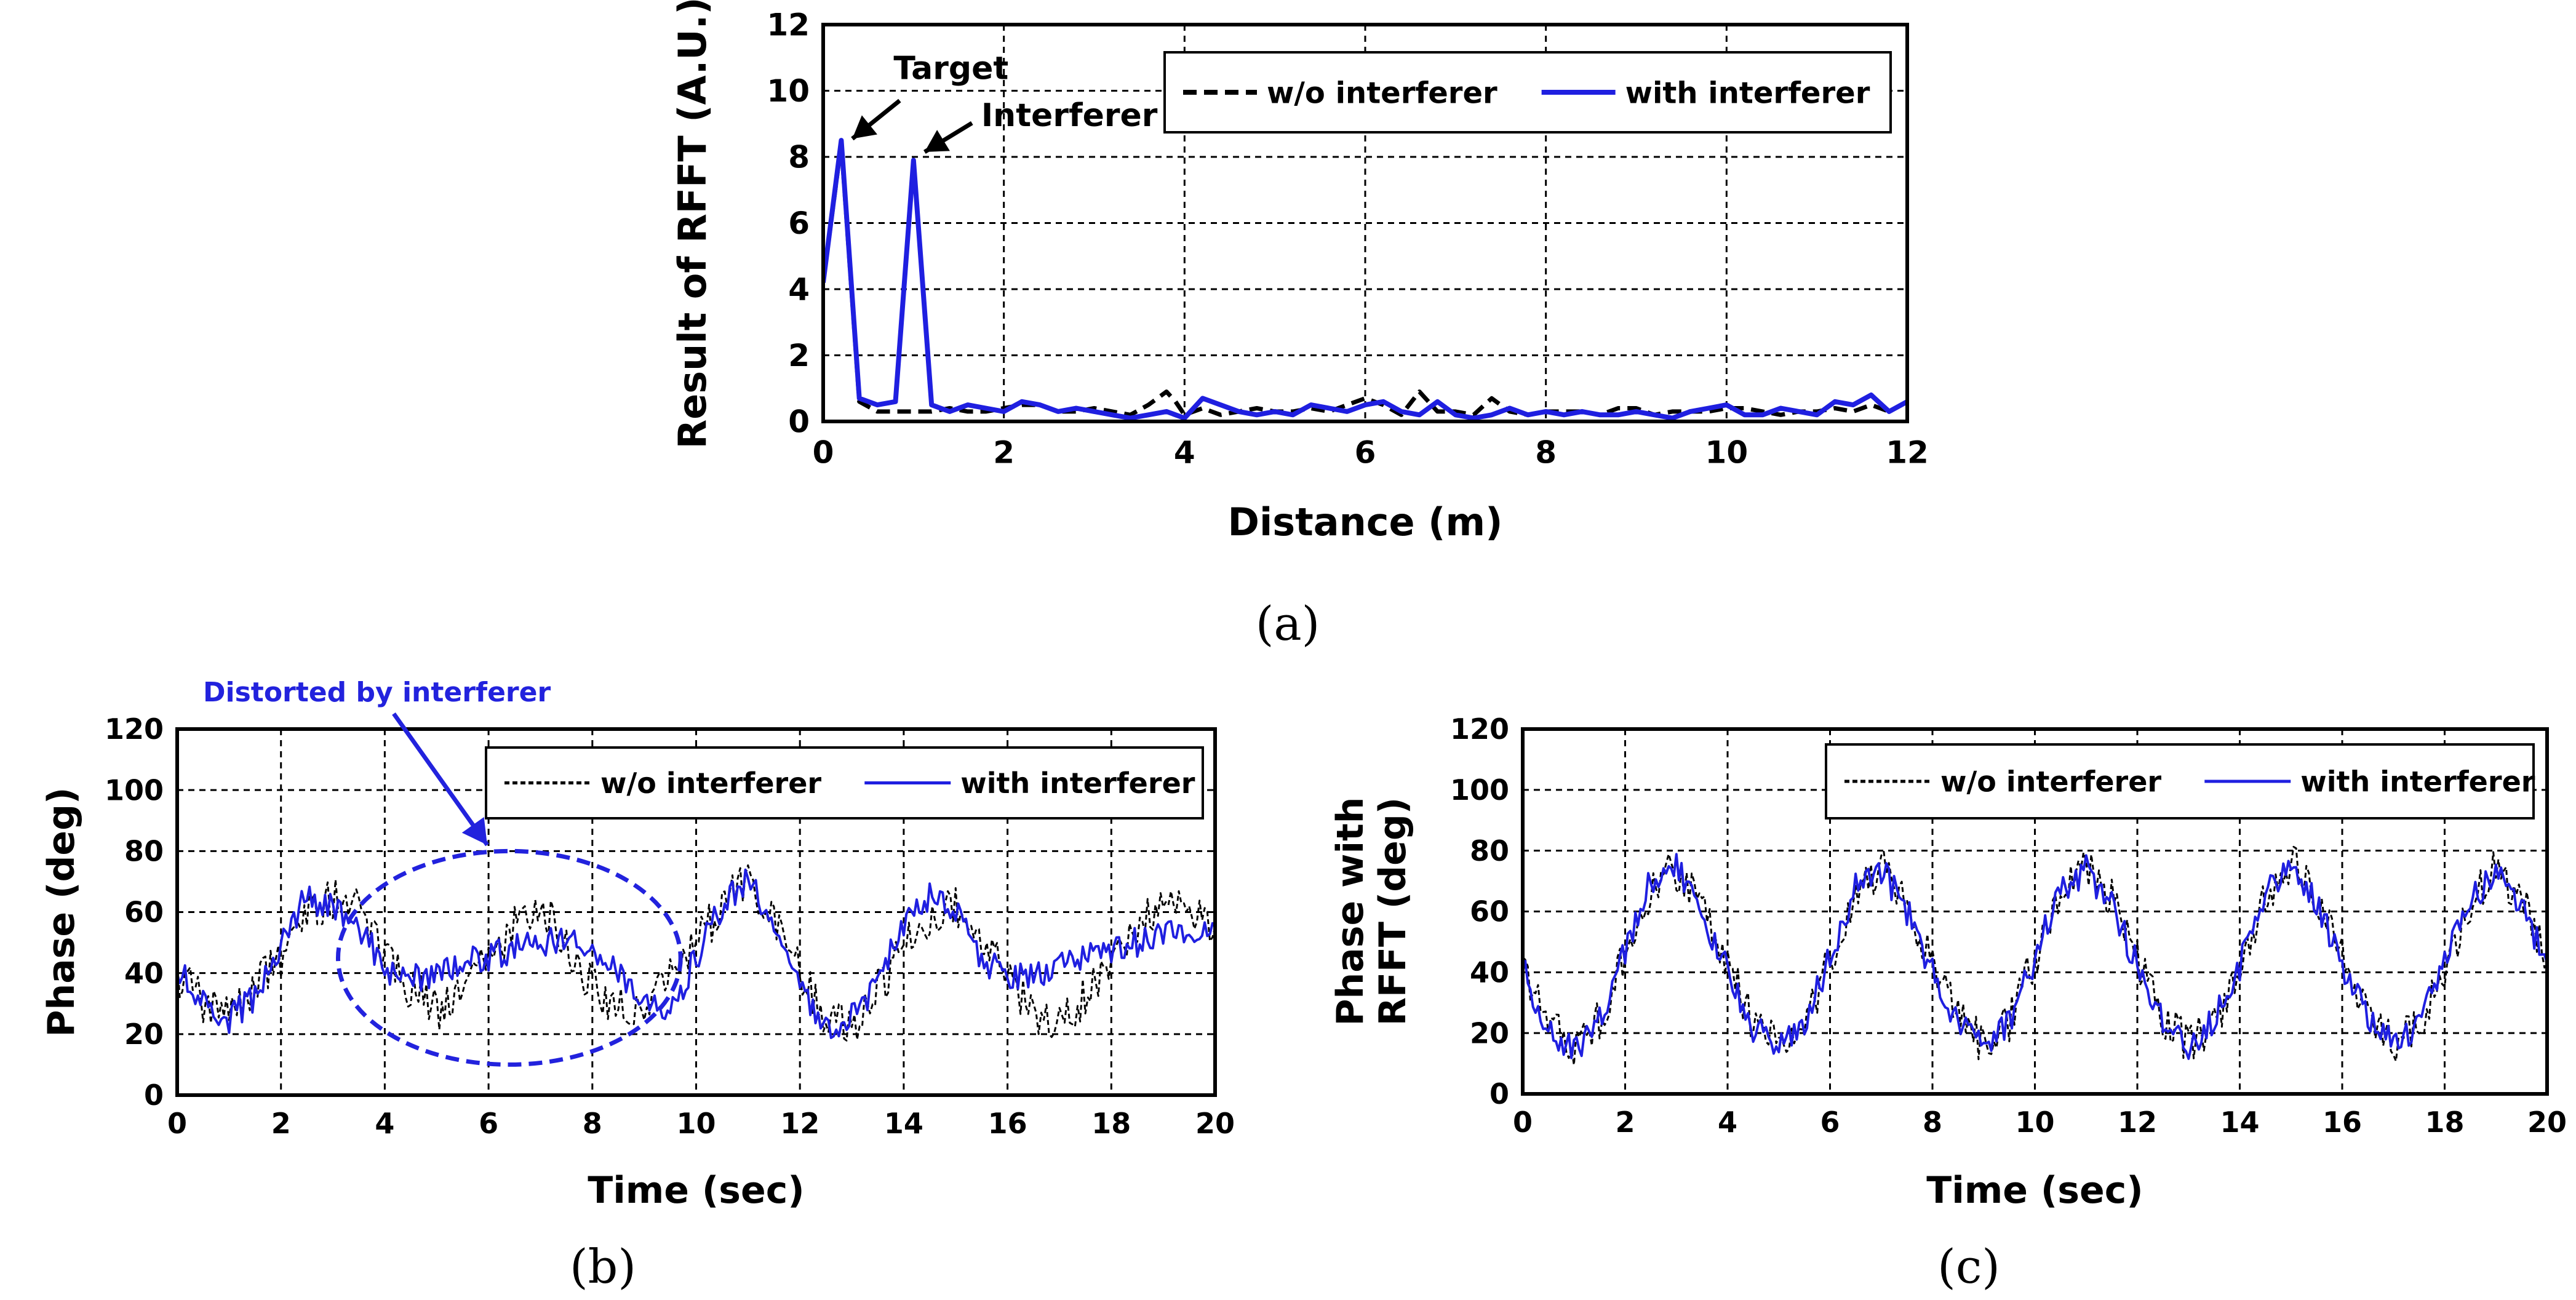 Image resolution: width=2576 pixels, height=1300 pixels. I want to click on y-axis-title: Phase (deg), so click(61, 913).